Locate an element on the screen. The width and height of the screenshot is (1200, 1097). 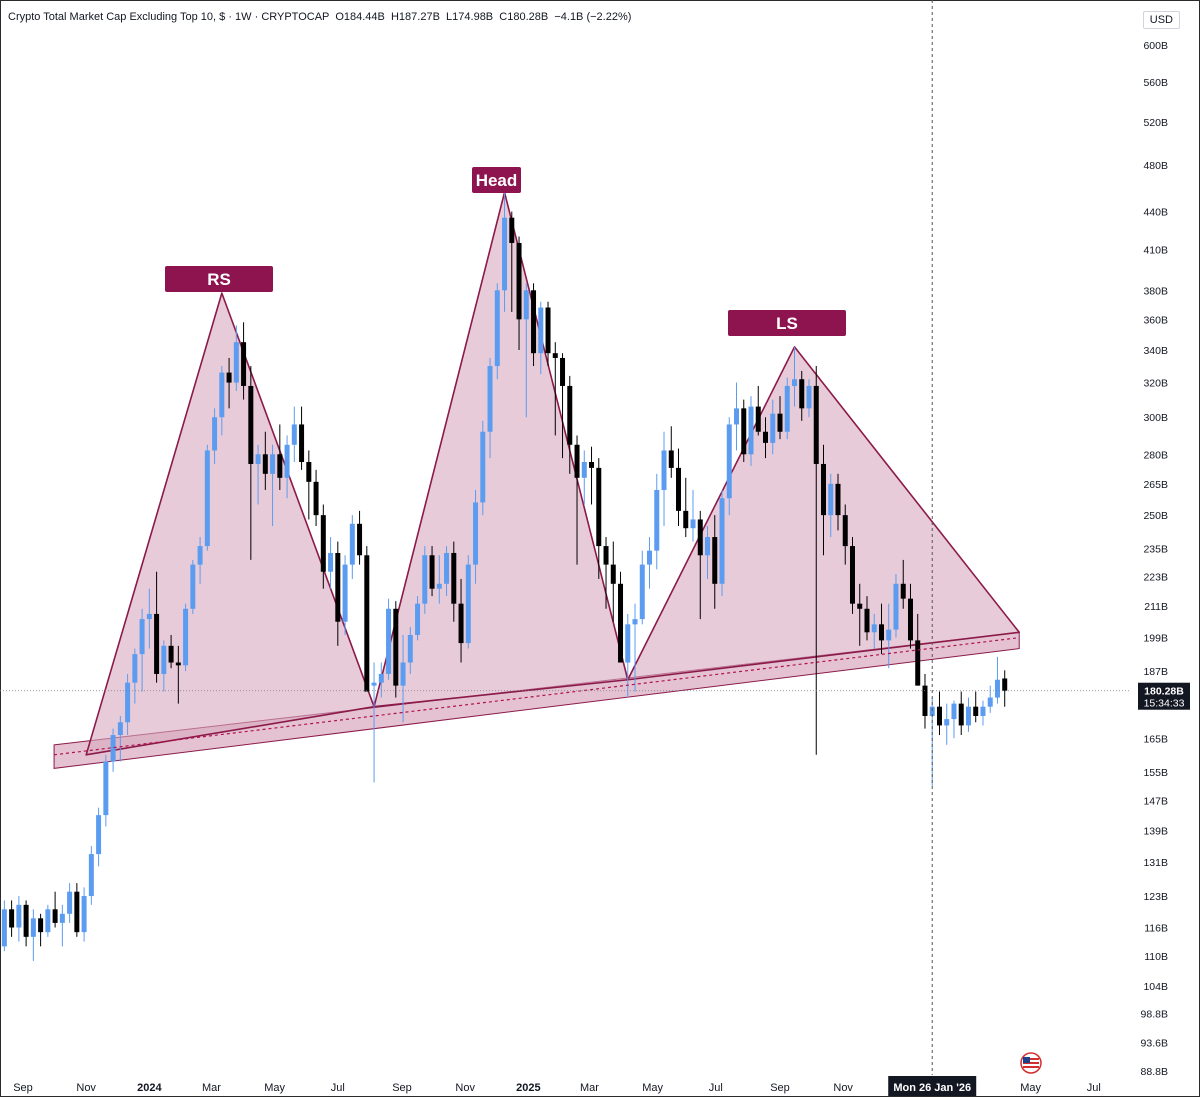
y-tick-label: 600B is located at coordinates (1155, 46).